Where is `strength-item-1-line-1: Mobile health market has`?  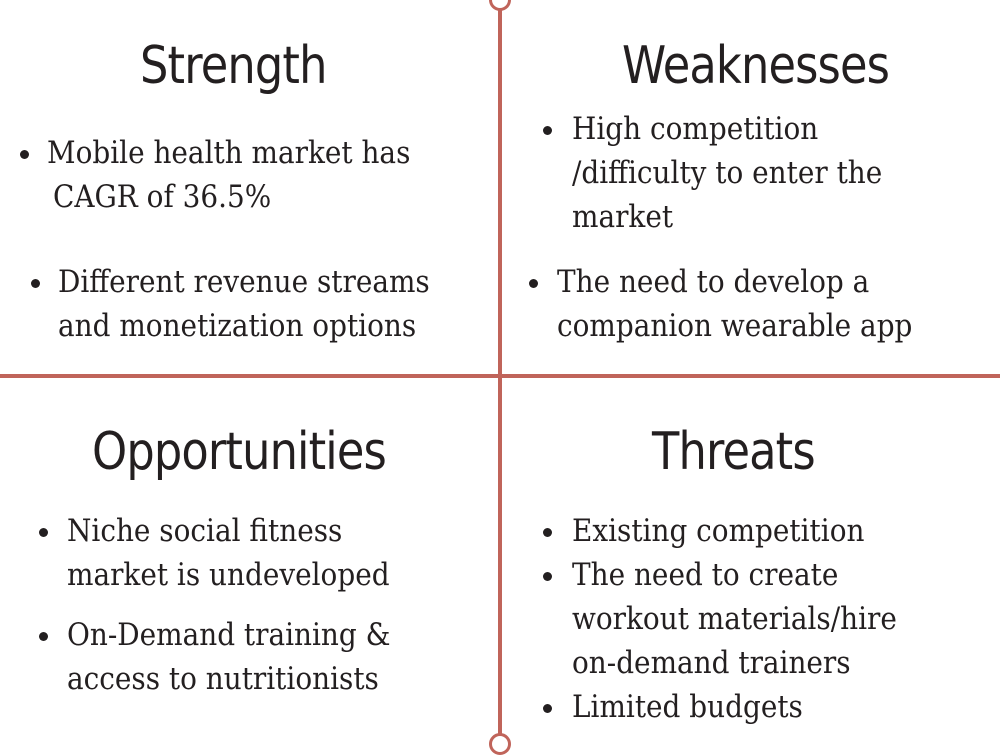 strength-item-1-line-1: Mobile health market has is located at coordinates (229, 153).